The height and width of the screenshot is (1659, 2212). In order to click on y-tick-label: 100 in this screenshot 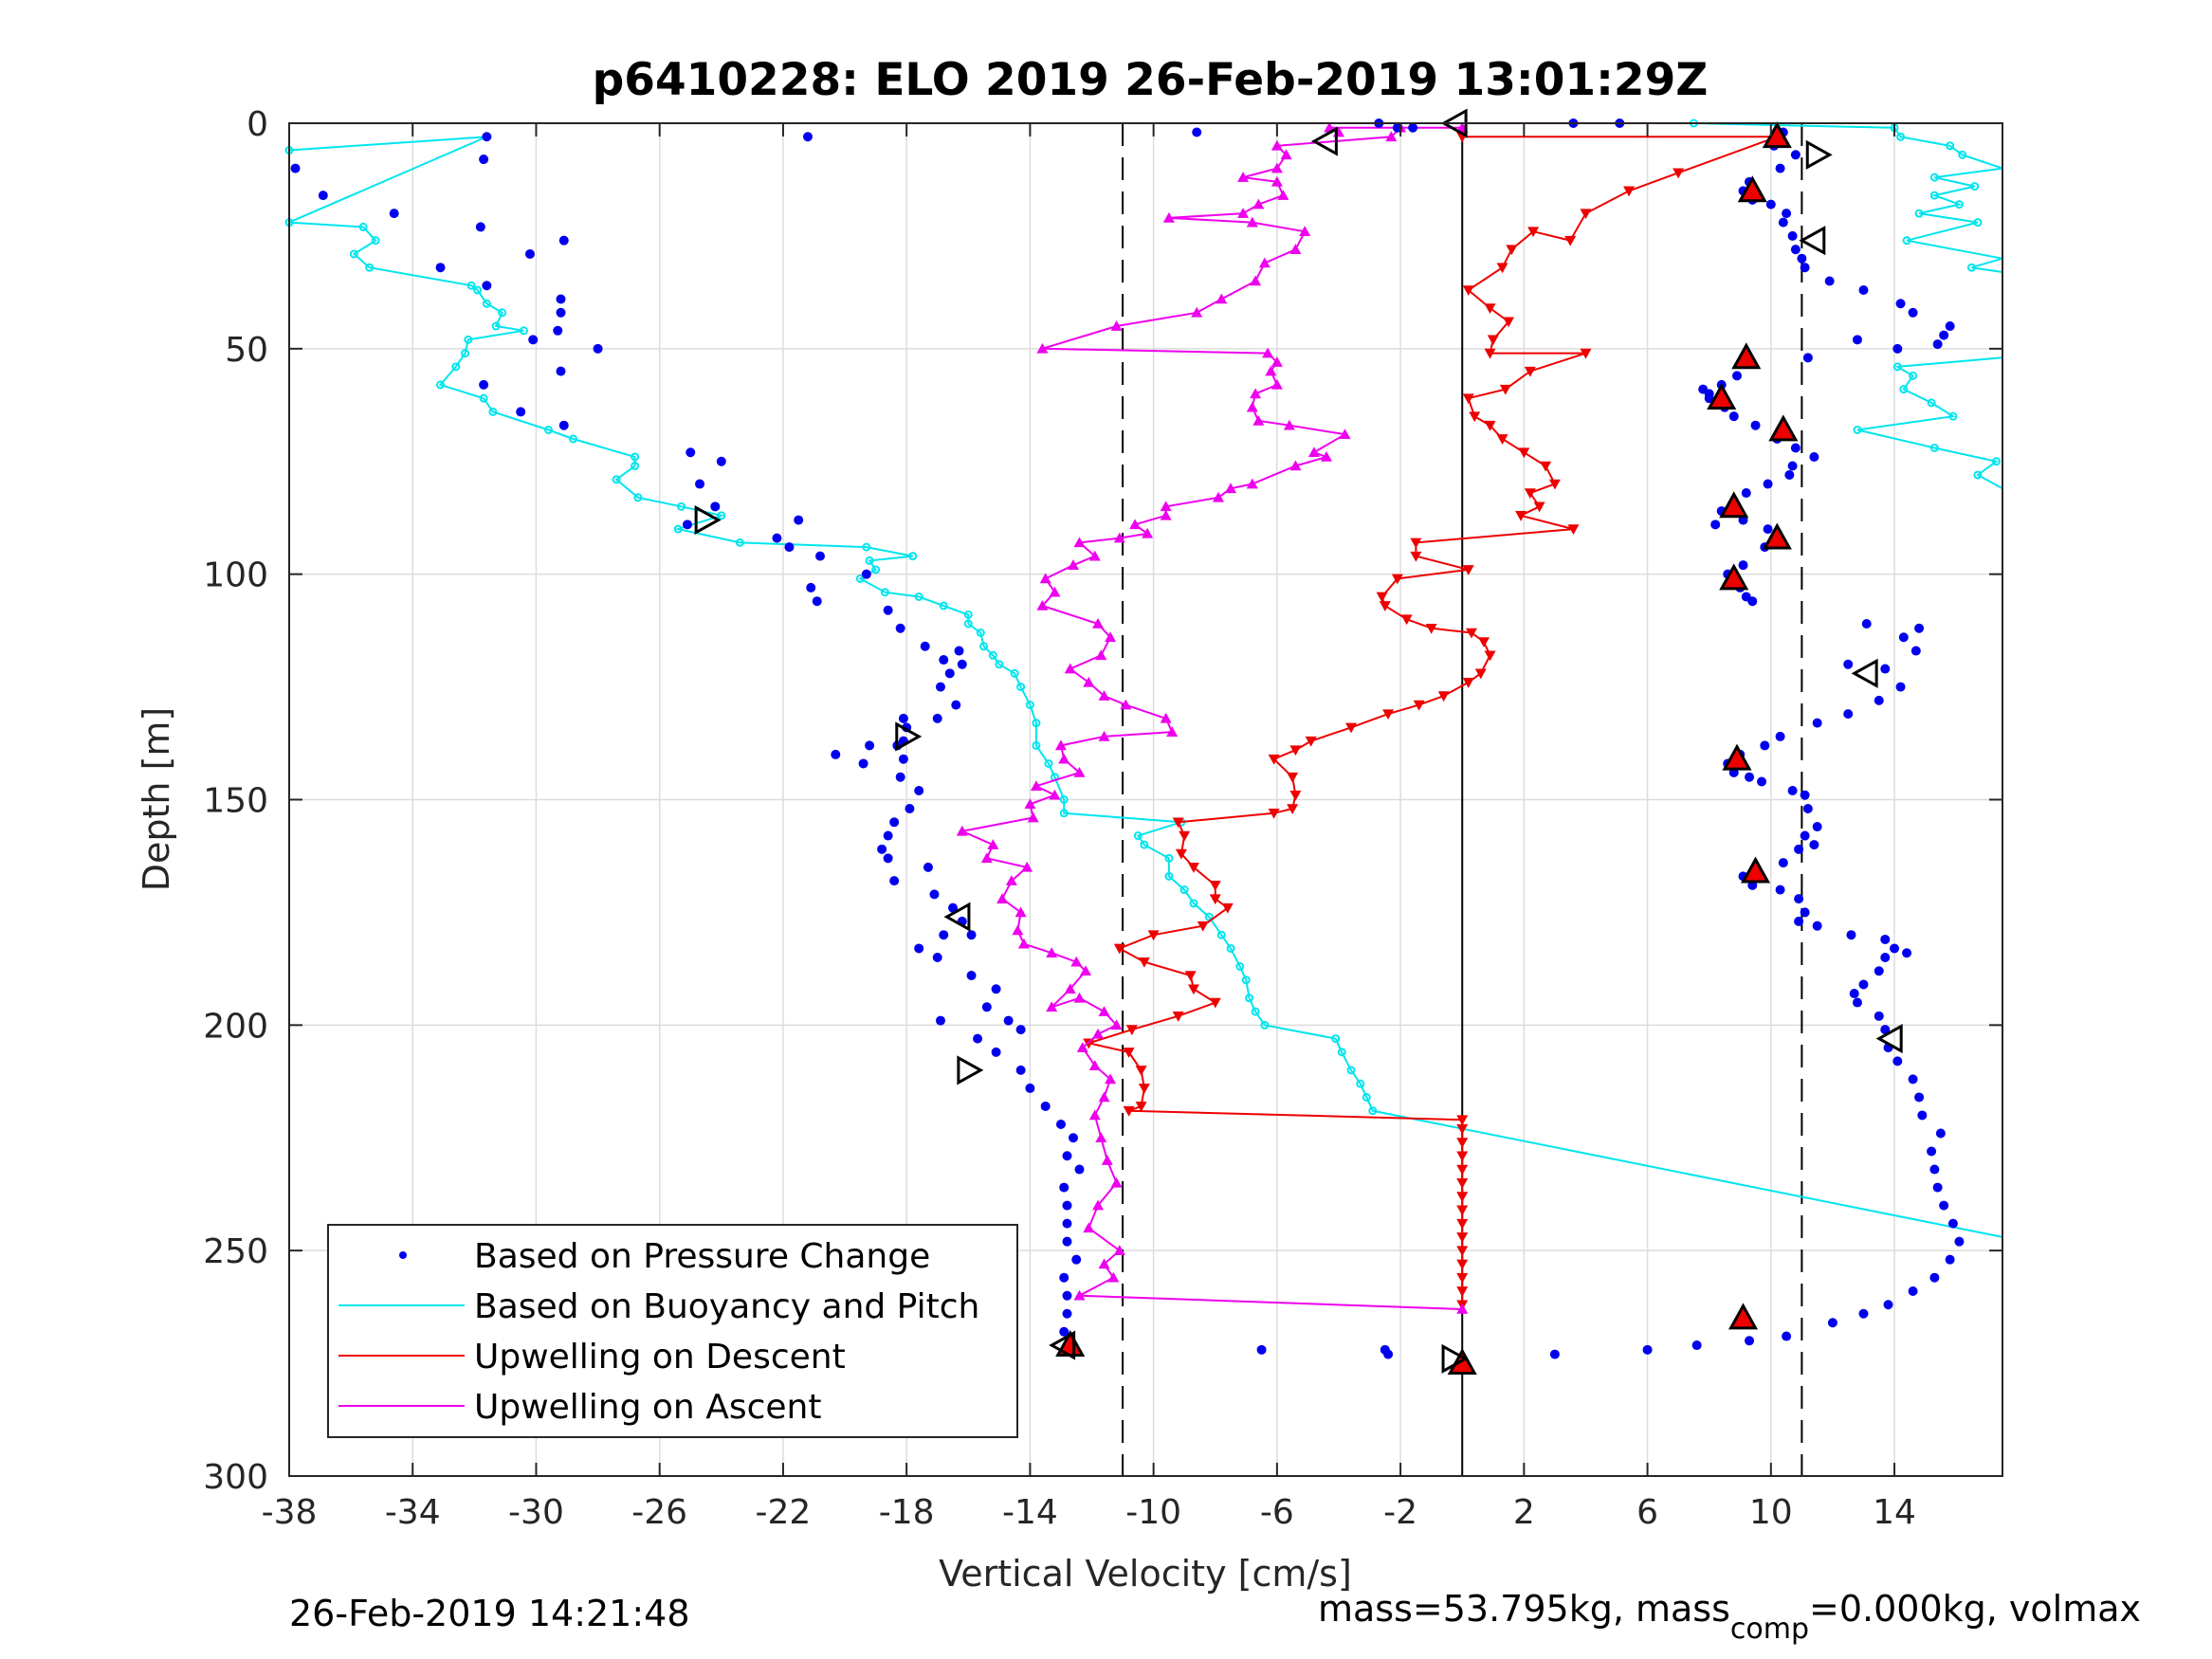, I will do `click(235, 575)`.